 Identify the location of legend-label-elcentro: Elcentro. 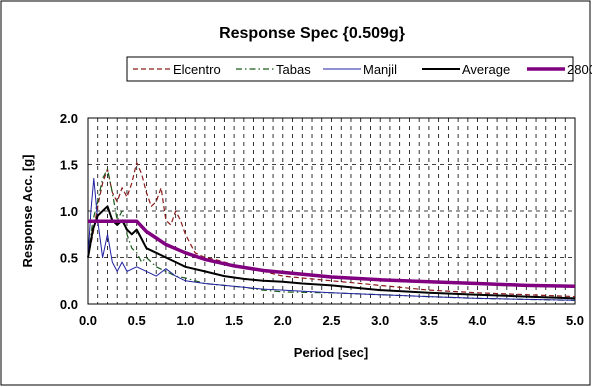
(197, 69).